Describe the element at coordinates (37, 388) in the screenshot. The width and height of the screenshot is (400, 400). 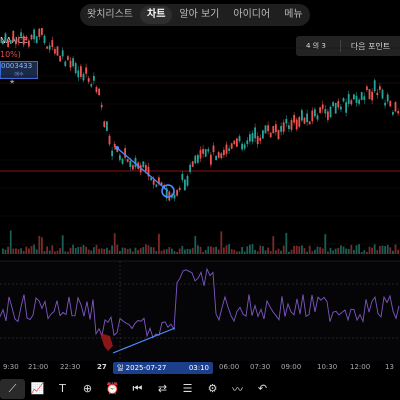
I see `indicator-chart-icon: 📈` at that location.